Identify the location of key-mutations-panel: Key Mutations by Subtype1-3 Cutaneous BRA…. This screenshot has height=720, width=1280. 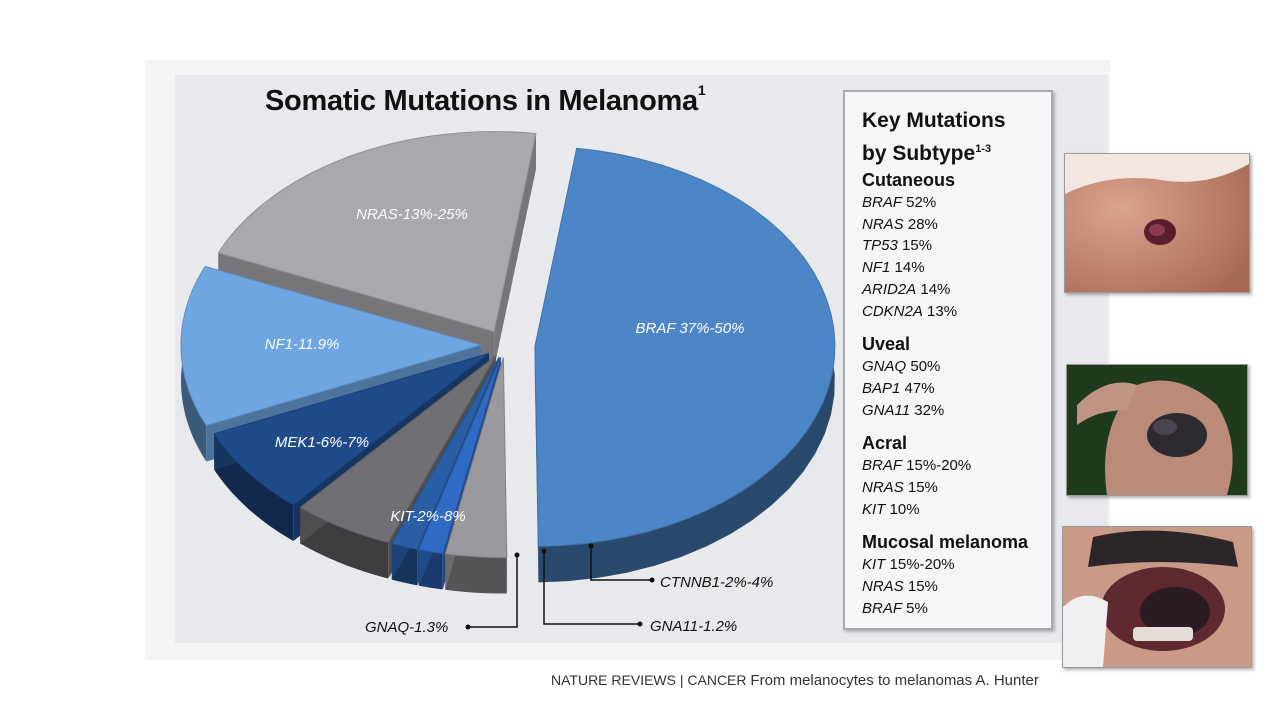
(948, 360).